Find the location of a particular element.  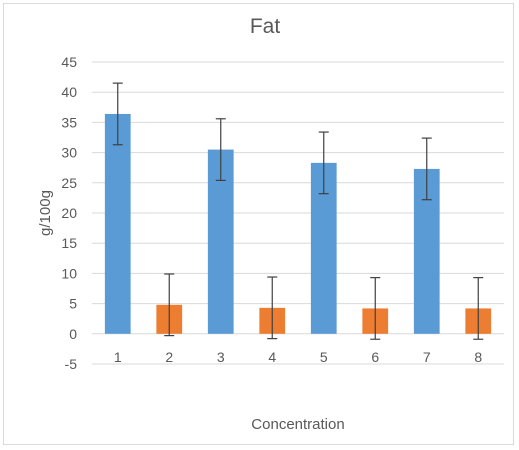

x-tick-label: 4 is located at coordinates (272, 357).